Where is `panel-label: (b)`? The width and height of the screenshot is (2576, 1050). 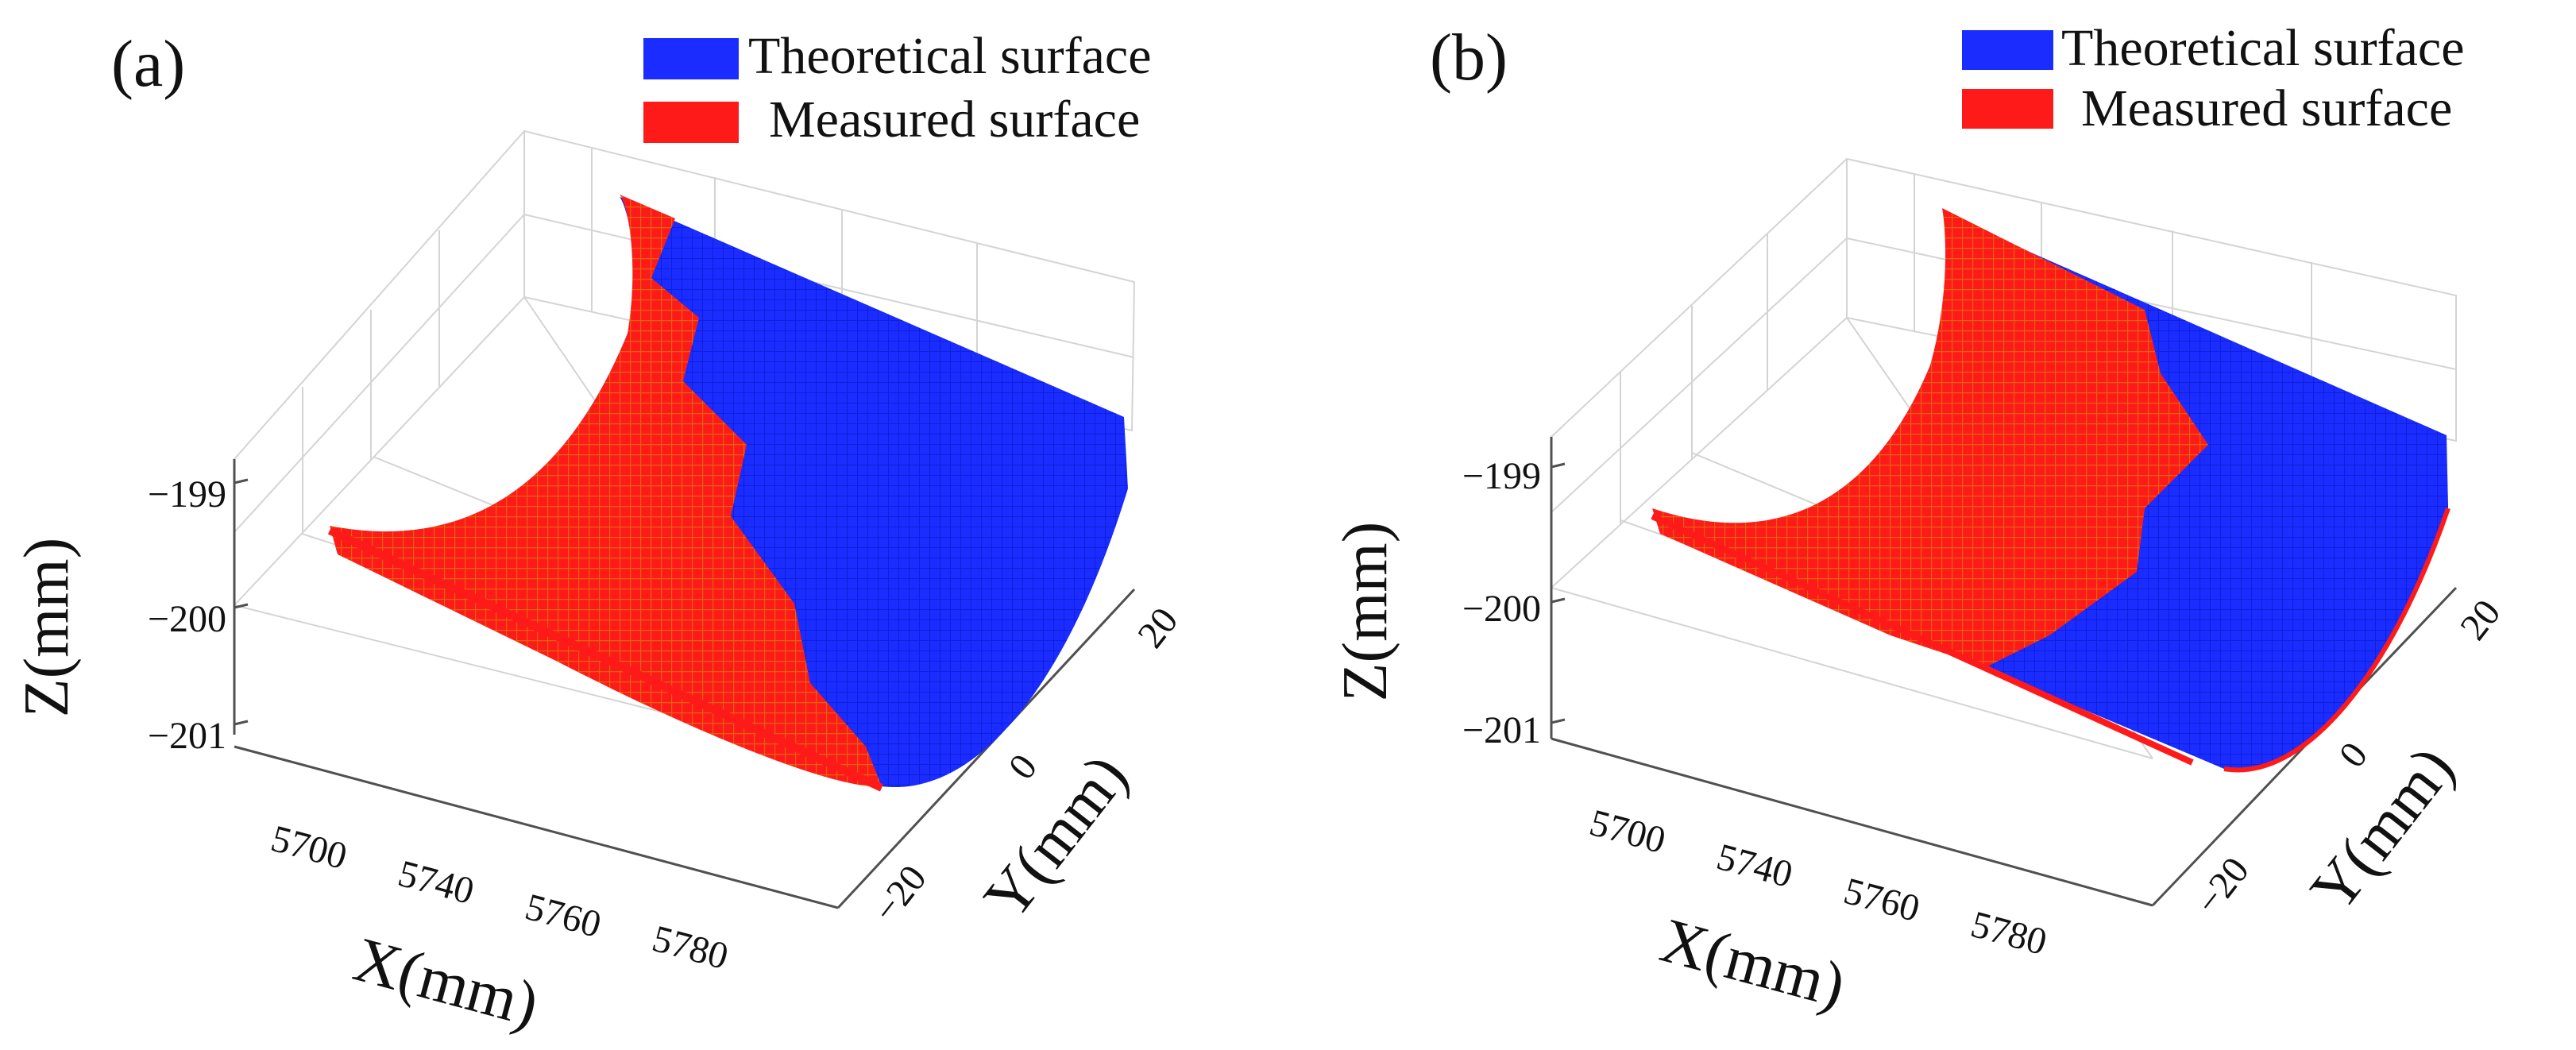
panel-label: (b) is located at coordinates (1469, 58).